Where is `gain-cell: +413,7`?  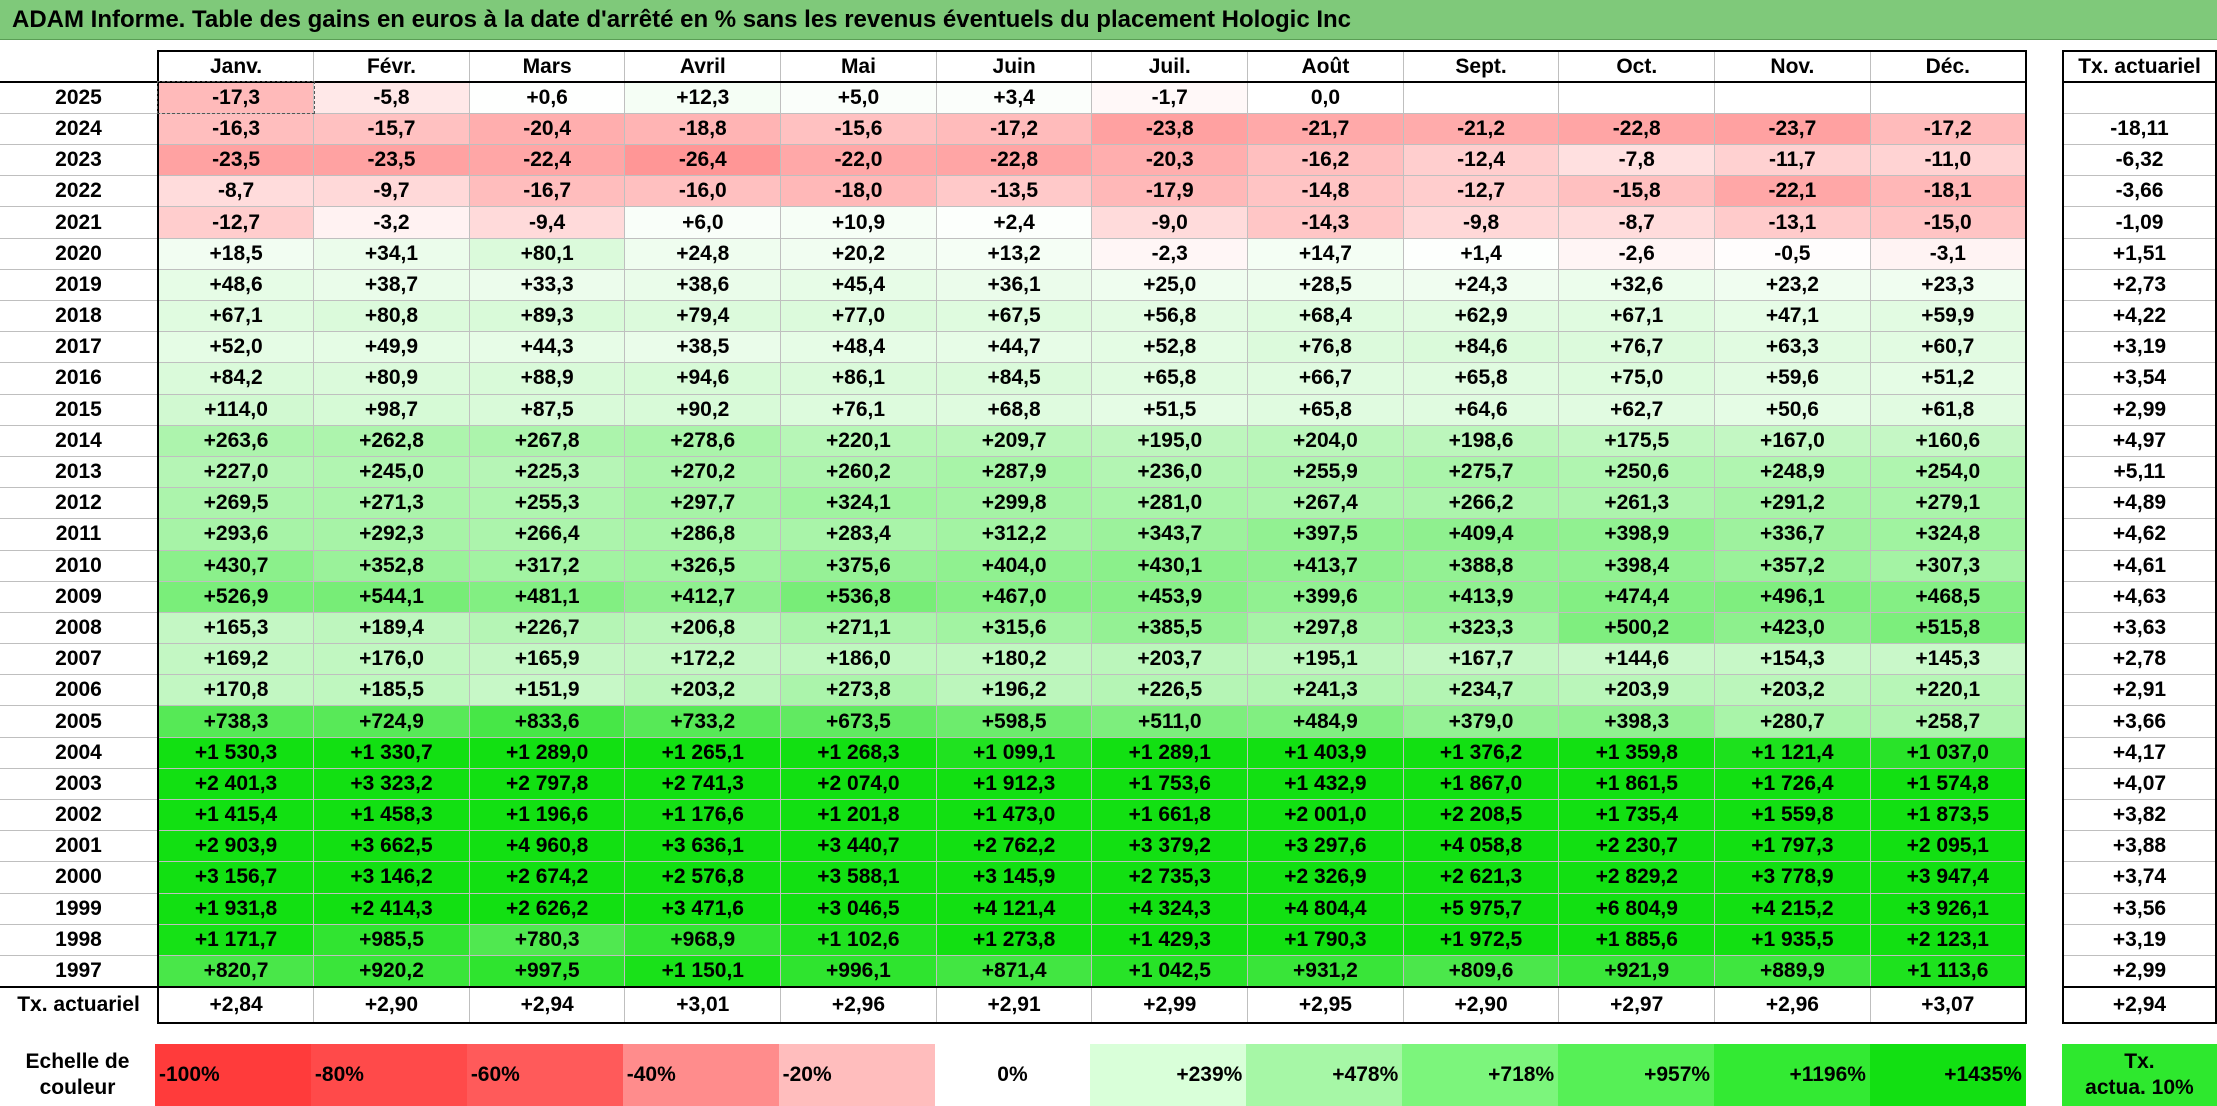
gain-cell: +413,7 is located at coordinates (1325, 565).